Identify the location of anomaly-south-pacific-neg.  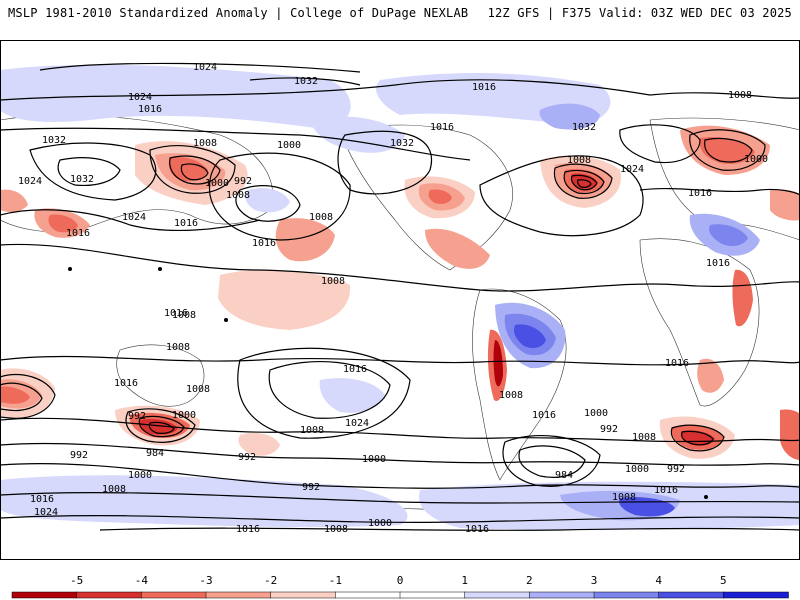
(259, 444).